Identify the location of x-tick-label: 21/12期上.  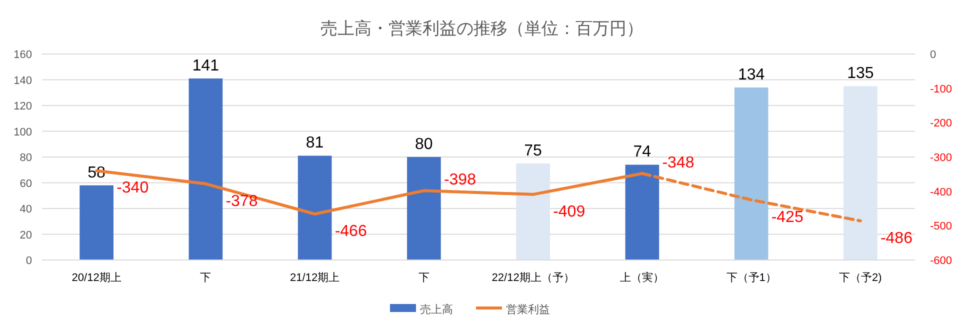
(315, 277).